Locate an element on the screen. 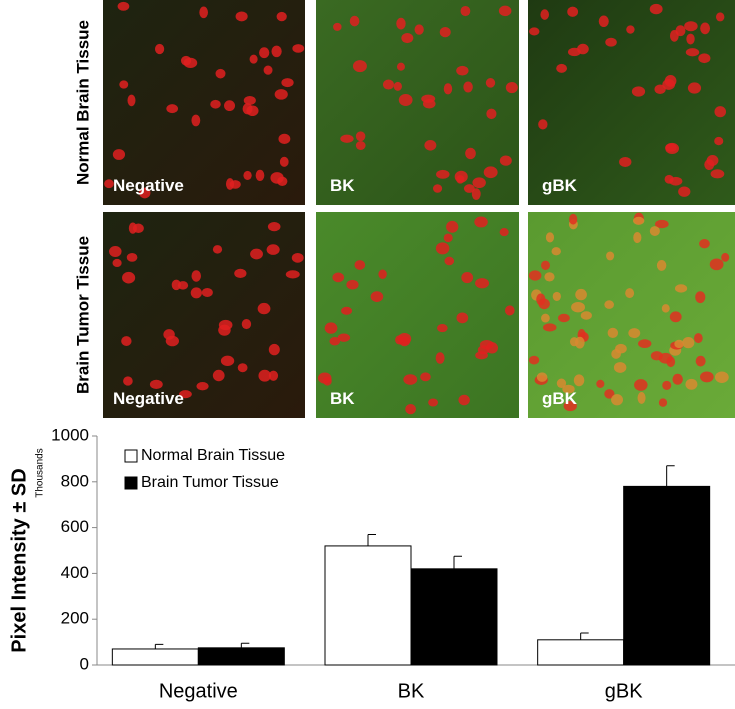  legend-swatch is located at coordinates (131, 456).